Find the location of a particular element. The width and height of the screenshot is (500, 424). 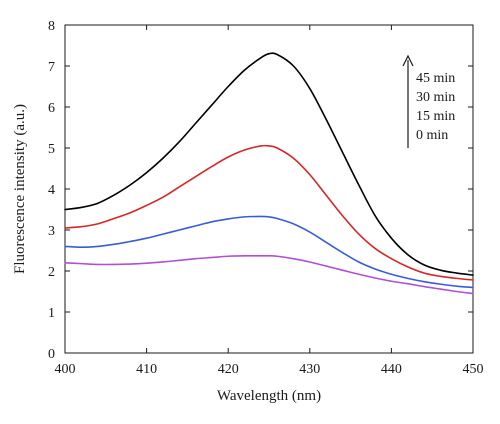

y-tick-label: 7 is located at coordinates (51, 67).